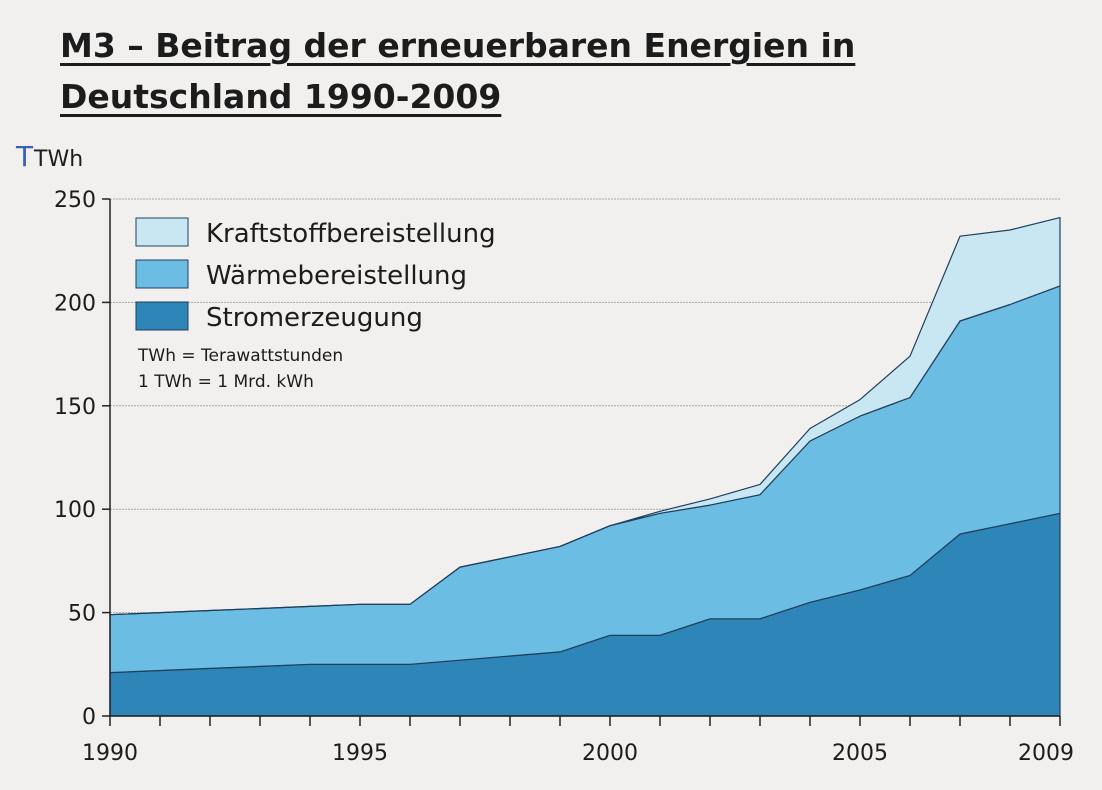 The width and height of the screenshot is (1102, 790). I want to click on y-tick-label: 50, so click(82, 614).